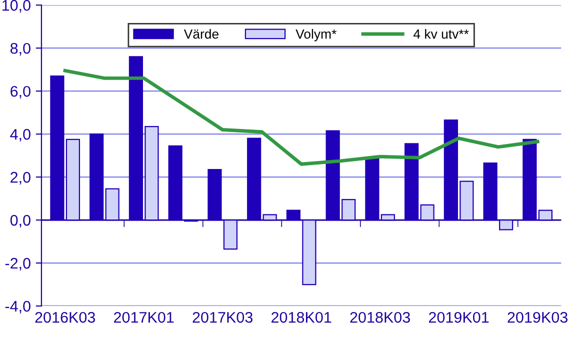 The height and width of the screenshot is (340, 568). Describe the element at coordinates (20, 135) in the screenshot. I see `y-tick-label: 4,0` at that location.